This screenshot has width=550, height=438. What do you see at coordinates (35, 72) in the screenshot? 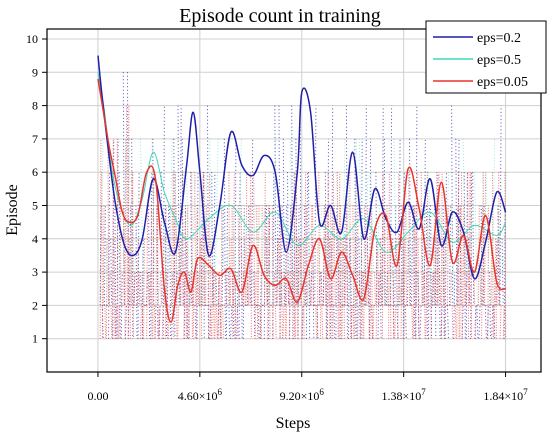
I see `y-tick-label: 9` at bounding box center [35, 72].